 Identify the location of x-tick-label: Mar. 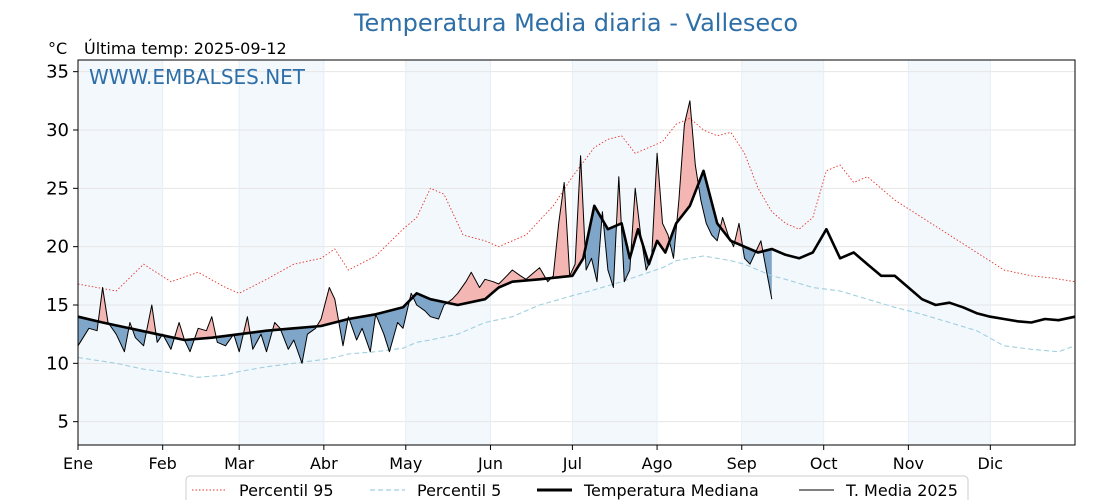
(239, 463).